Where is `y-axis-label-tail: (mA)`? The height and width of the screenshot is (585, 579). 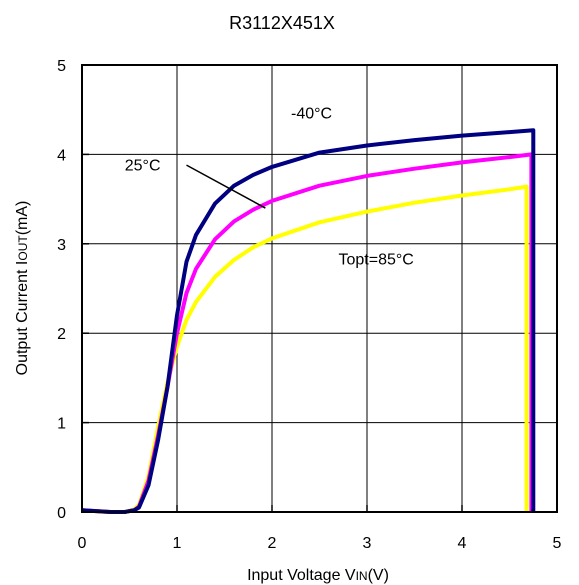
y-axis-label-tail: (mA) is located at coordinates (22, 218).